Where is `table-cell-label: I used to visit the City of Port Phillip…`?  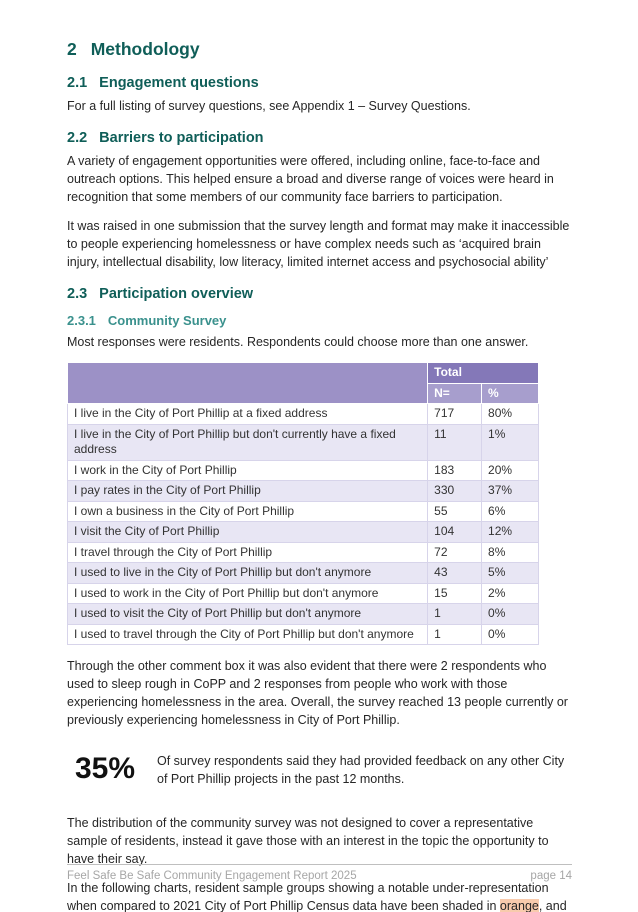 table-cell-label: I used to visit the City of Port Phillip… is located at coordinates (247, 614).